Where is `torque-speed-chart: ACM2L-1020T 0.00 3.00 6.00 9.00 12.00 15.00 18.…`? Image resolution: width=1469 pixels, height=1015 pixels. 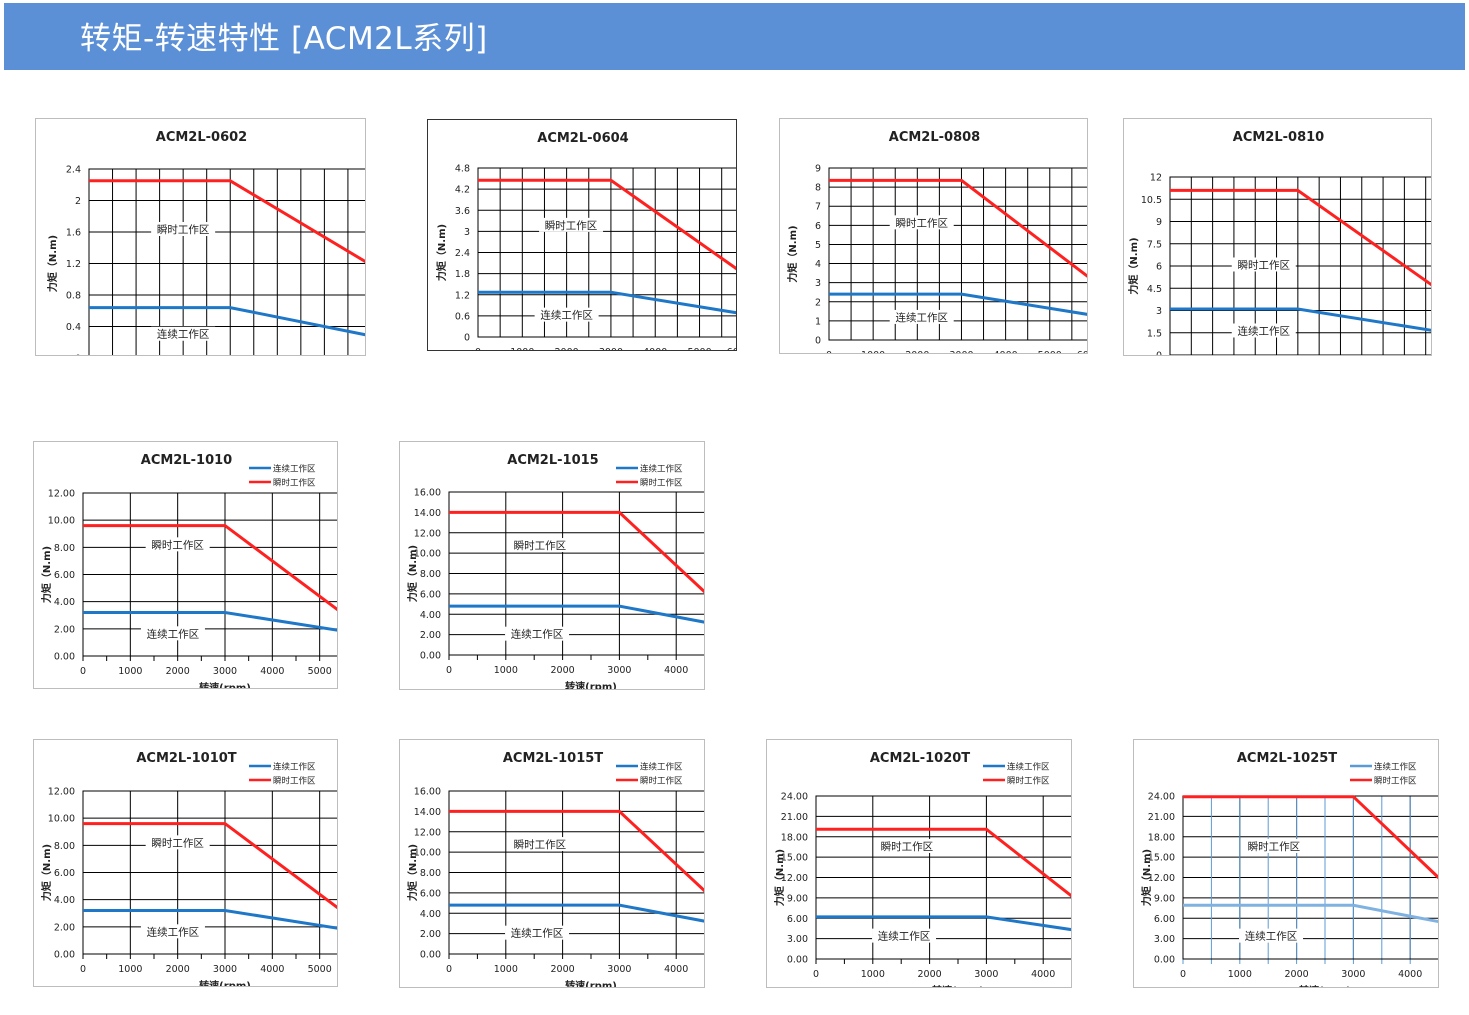
torque-speed-chart: ACM2L-1020T 0.00 3.00 6.00 9.00 12.00 15.00 18.… is located at coordinates (922, 869).